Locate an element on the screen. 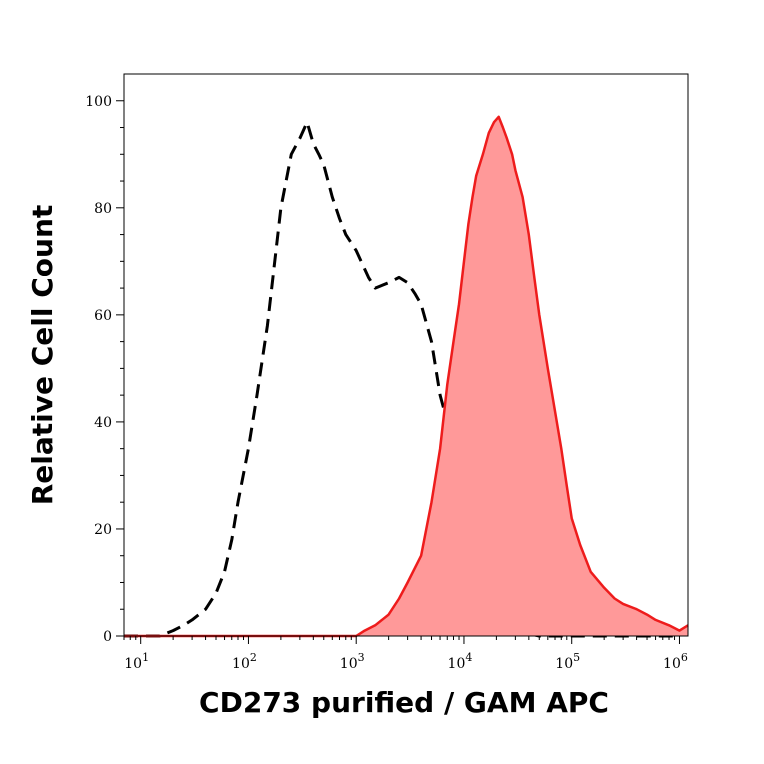 The height and width of the screenshot is (764, 764). x-axis: 10¹ 10² 10³ 10⁴ 10⁵ 10⁶ is located at coordinates (405, 654).